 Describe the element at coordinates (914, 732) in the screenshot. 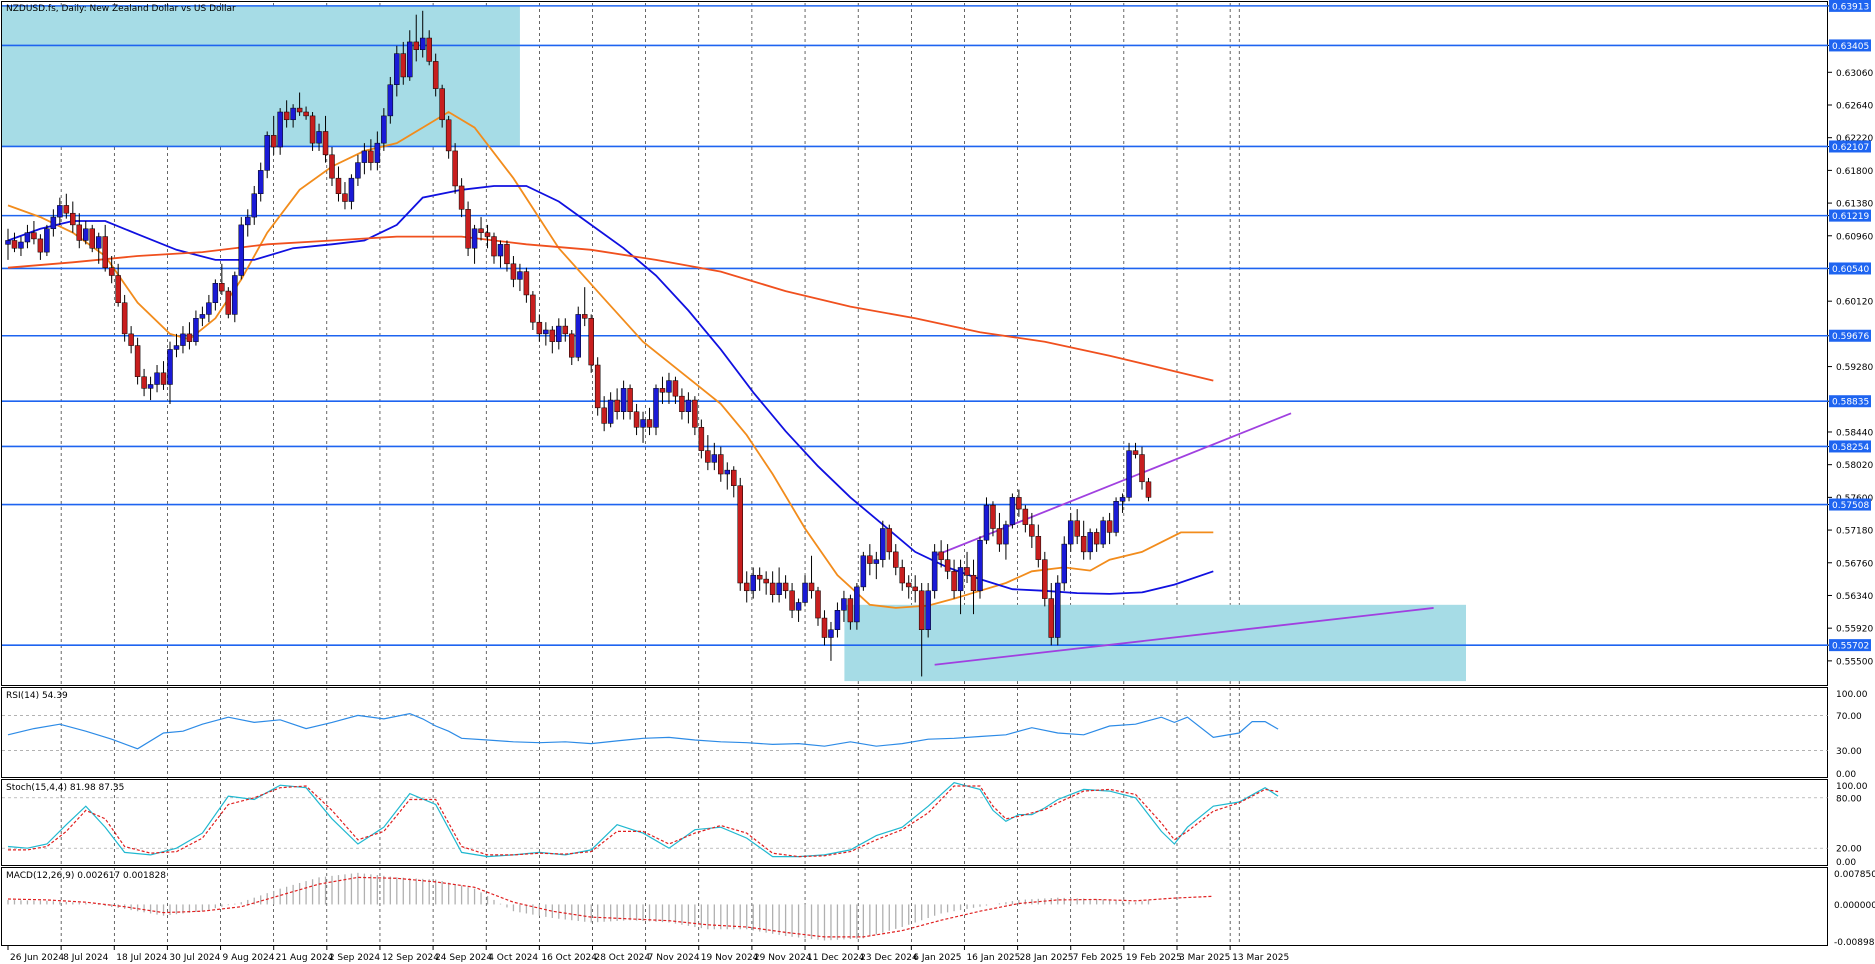

I see `rsi-pane-frame` at that location.